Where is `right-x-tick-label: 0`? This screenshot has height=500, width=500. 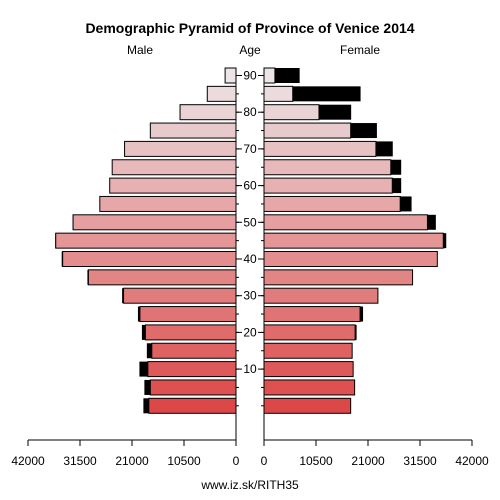 right-x-tick-label: 0 is located at coordinates (264, 461).